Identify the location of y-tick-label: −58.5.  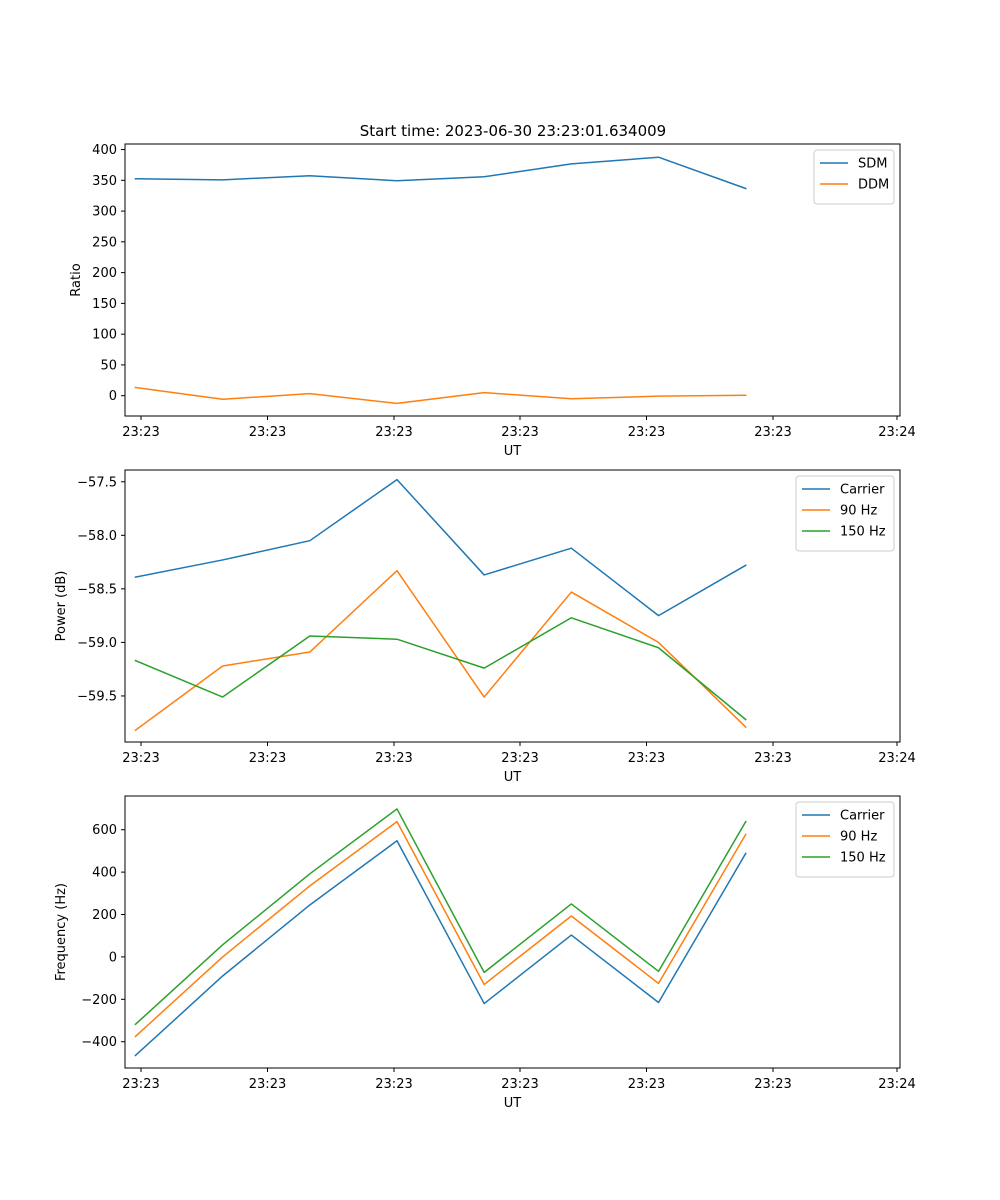
(97, 589).